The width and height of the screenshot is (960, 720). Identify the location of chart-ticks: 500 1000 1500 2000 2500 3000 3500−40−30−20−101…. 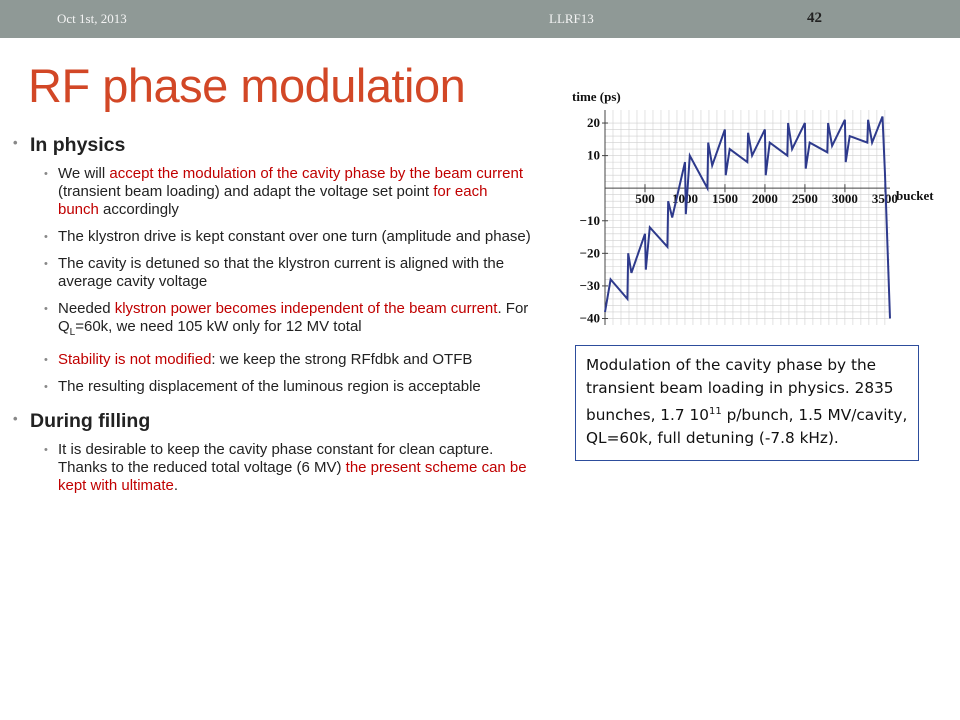
(739, 220).